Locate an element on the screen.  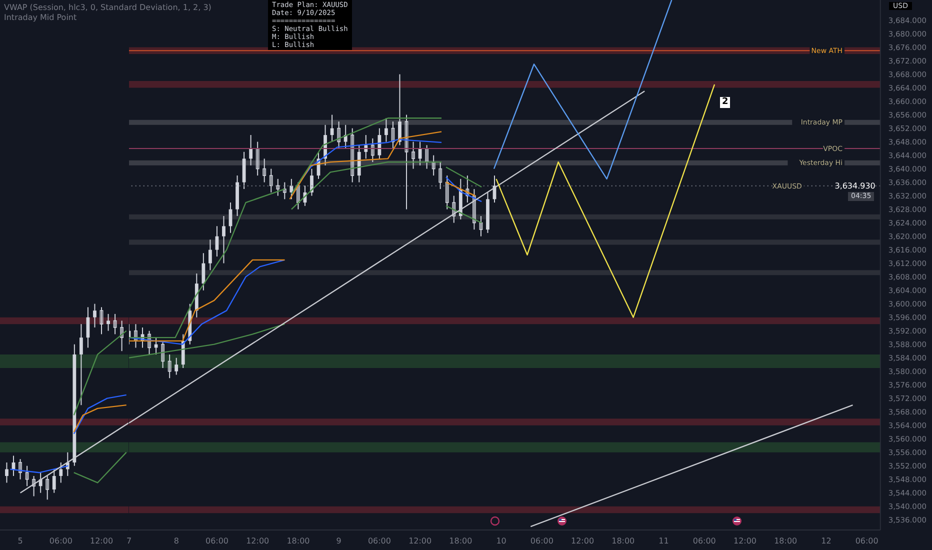
annotation: 2 is located at coordinates (725, 102).